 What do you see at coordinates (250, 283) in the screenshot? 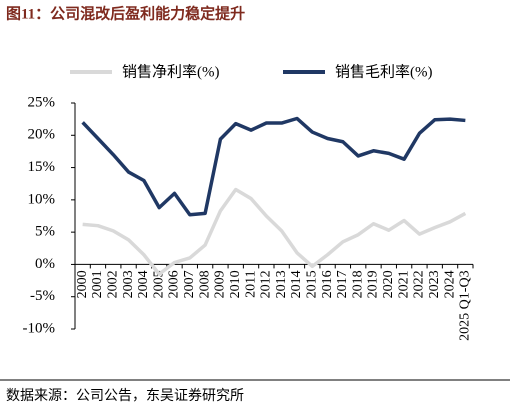
I see `x-tick-label: 2011` at bounding box center [250, 283].